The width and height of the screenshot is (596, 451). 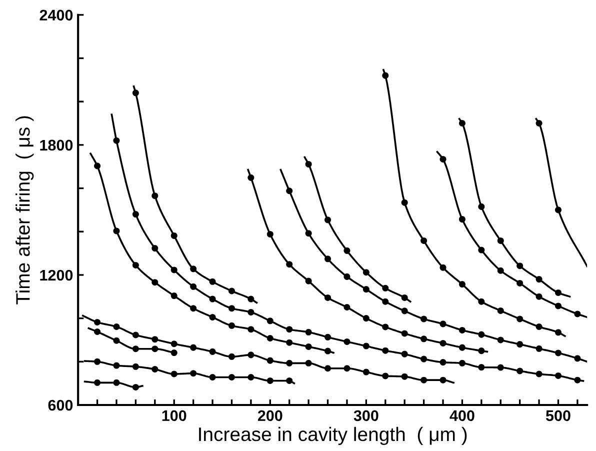 What do you see at coordinates (333, 436) in the screenshot?
I see `x-axis-title: Increase in cavity length ( μm )` at bounding box center [333, 436].